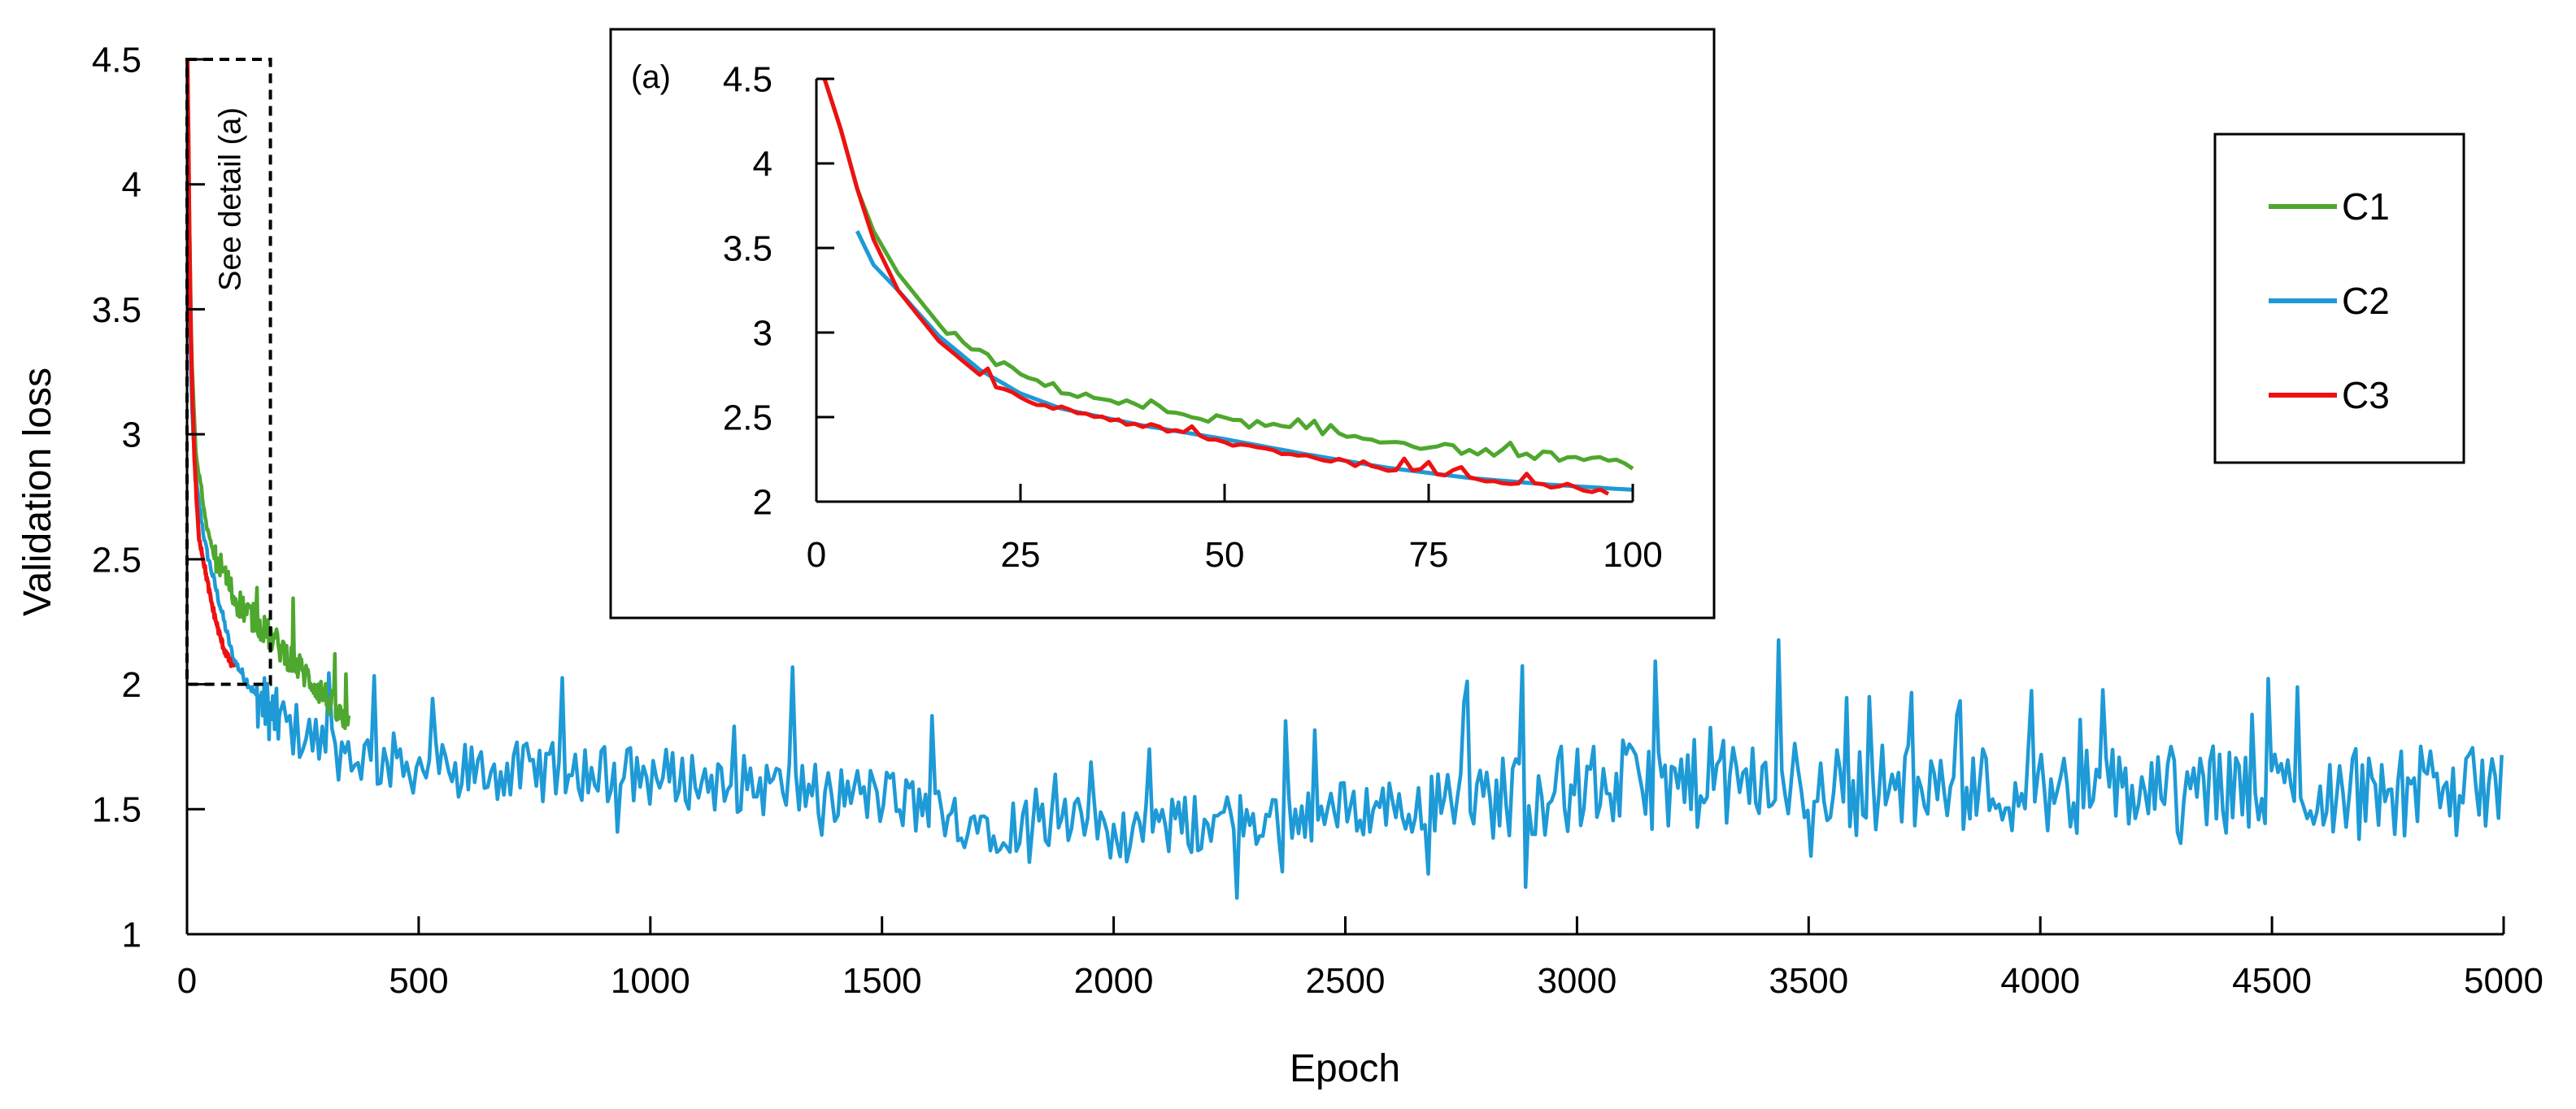 The image size is (2576, 1109). What do you see at coordinates (1228, 275) in the screenshot?
I see `inset-series-C1` at bounding box center [1228, 275].